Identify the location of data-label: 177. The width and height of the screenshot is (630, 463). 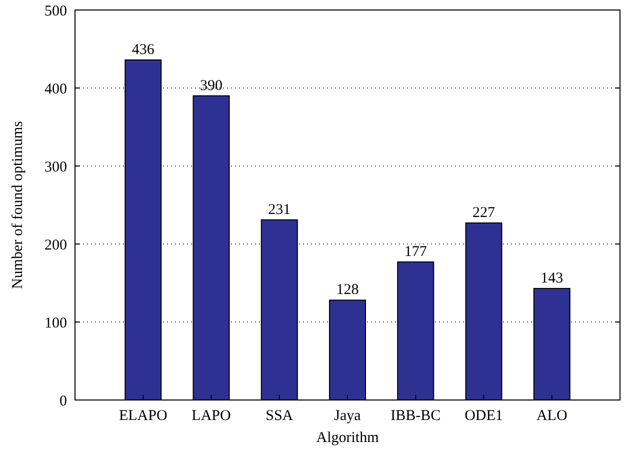
(416, 252).